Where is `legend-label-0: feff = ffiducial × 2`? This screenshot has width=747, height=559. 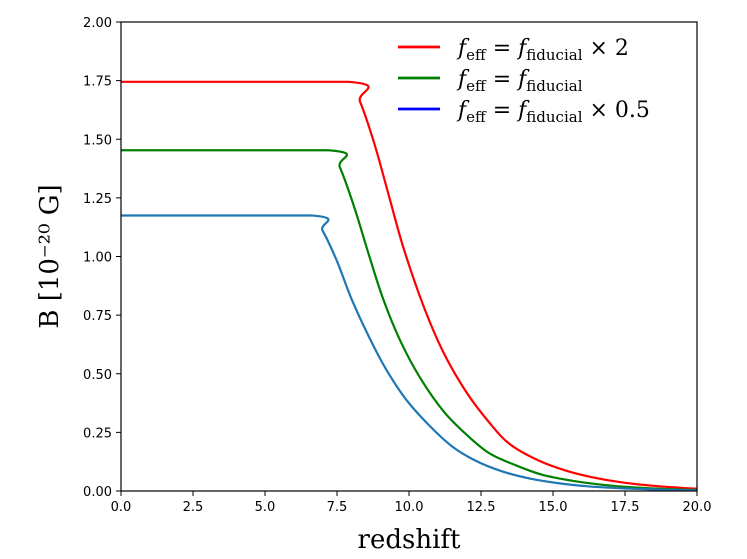 legend-label-0: feff = ffiducial × 2 is located at coordinates (542, 50).